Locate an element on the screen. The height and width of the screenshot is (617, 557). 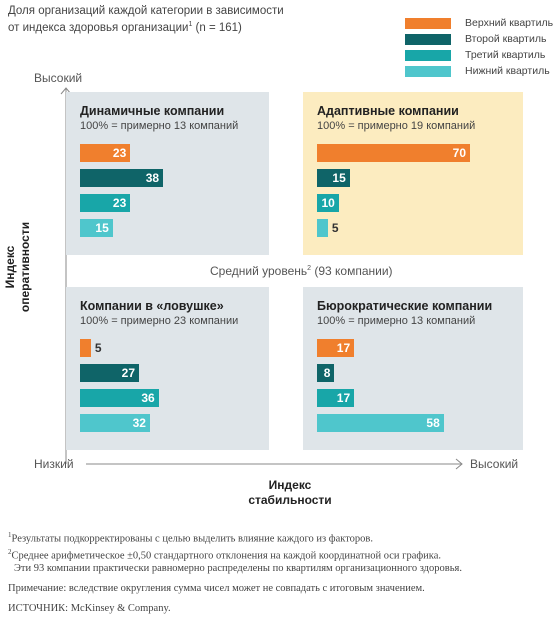
bar-value-label: 10 is located at coordinates (328, 203).